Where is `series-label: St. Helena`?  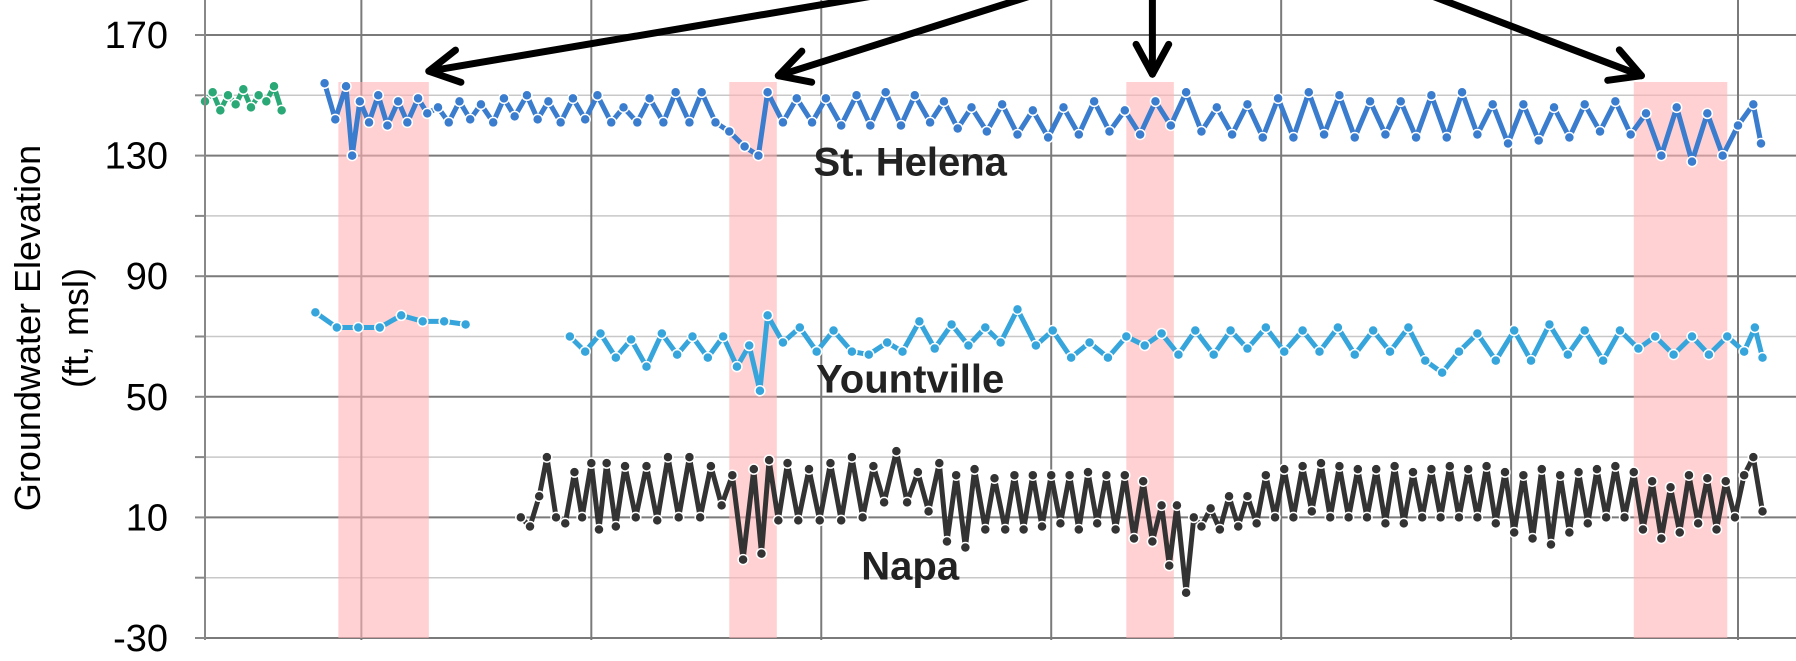 series-label: St. Helena is located at coordinates (910, 163).